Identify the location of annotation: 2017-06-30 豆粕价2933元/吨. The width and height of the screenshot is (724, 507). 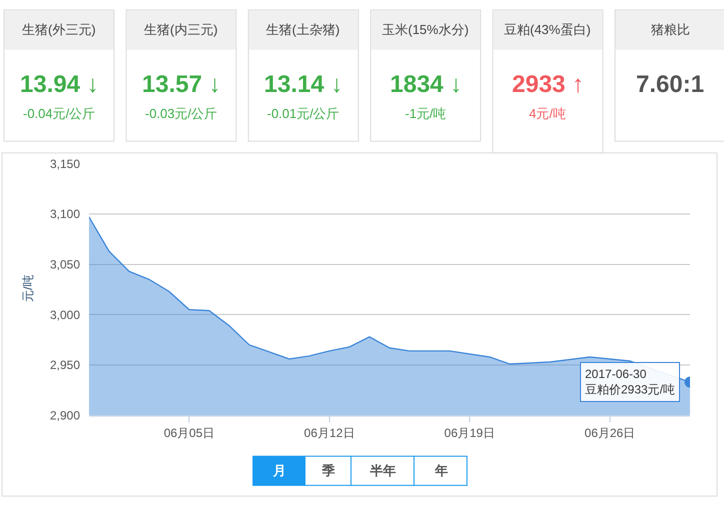
(630, 382).